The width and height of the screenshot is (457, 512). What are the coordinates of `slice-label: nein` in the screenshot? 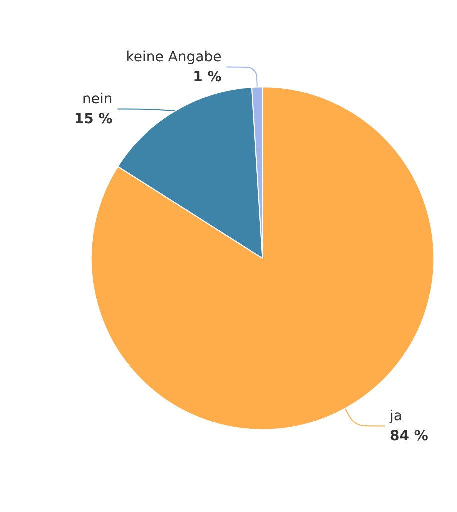 It's located at (97, 99).